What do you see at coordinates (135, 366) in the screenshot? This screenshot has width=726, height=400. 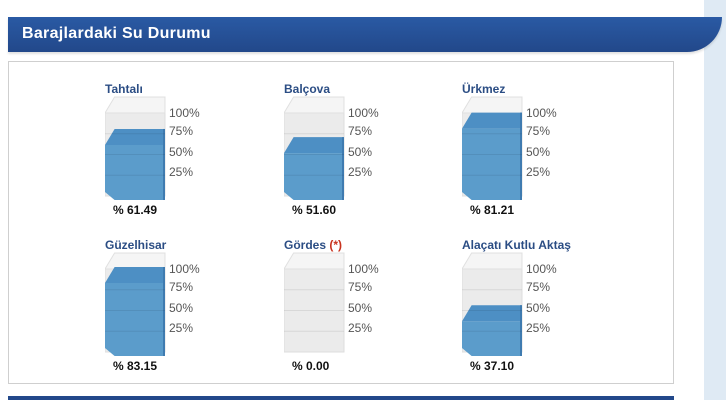 I see `dam-level-value: % 83.15` at bounding box center [135, 366].